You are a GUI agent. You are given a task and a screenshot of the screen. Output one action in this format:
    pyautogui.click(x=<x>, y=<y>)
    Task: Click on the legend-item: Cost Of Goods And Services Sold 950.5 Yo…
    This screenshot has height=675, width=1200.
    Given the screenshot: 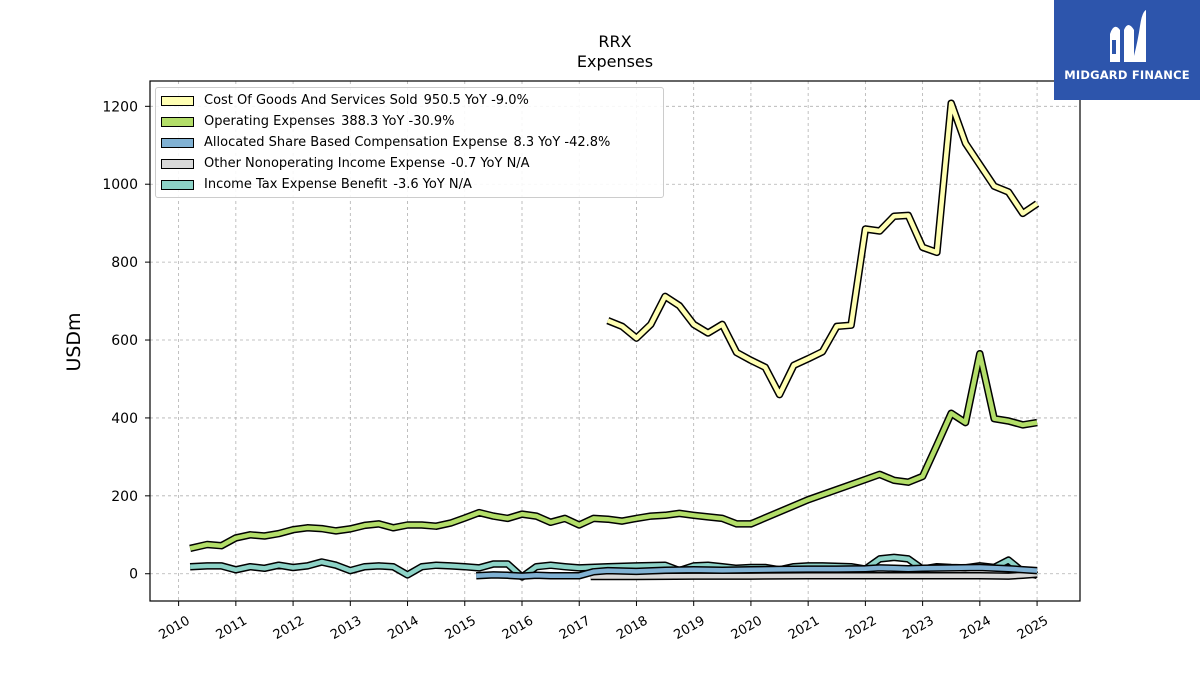 What is the action you would take?
    pyautogui.click(x=345, y=100)
    